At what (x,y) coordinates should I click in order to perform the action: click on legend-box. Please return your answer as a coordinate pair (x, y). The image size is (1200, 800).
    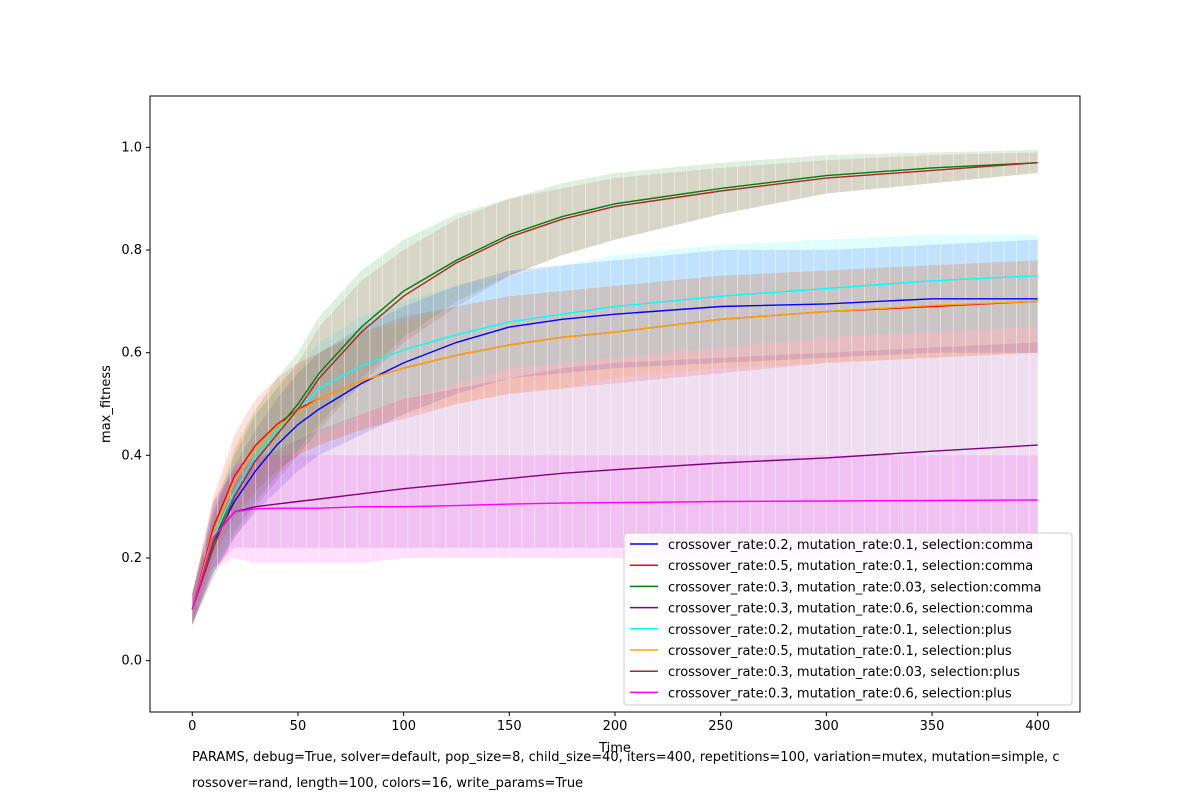
    Looking at the image, I should click on (848, 619).